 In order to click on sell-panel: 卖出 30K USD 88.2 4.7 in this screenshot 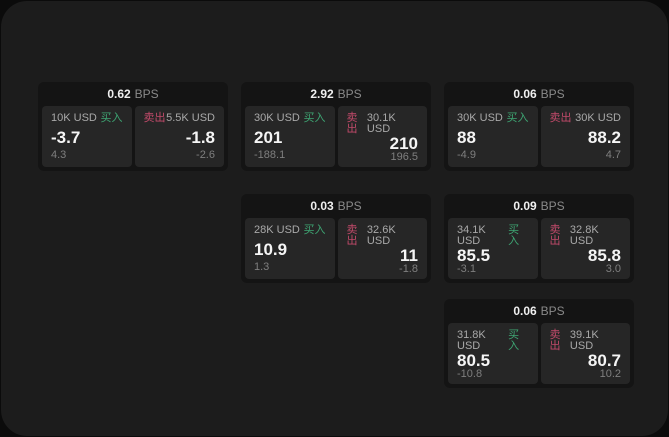, I will do `click(585, 136)`.